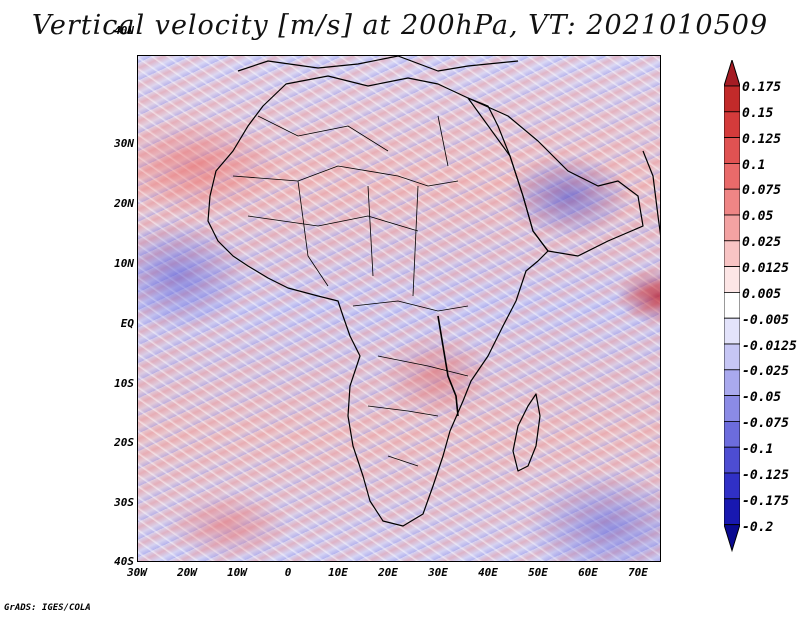 The width and height of the screenshot is (800, 618). Describe the element at coordinates (762, 190) in the screenshot. I see `colorbar-label: 0.075` at that location.